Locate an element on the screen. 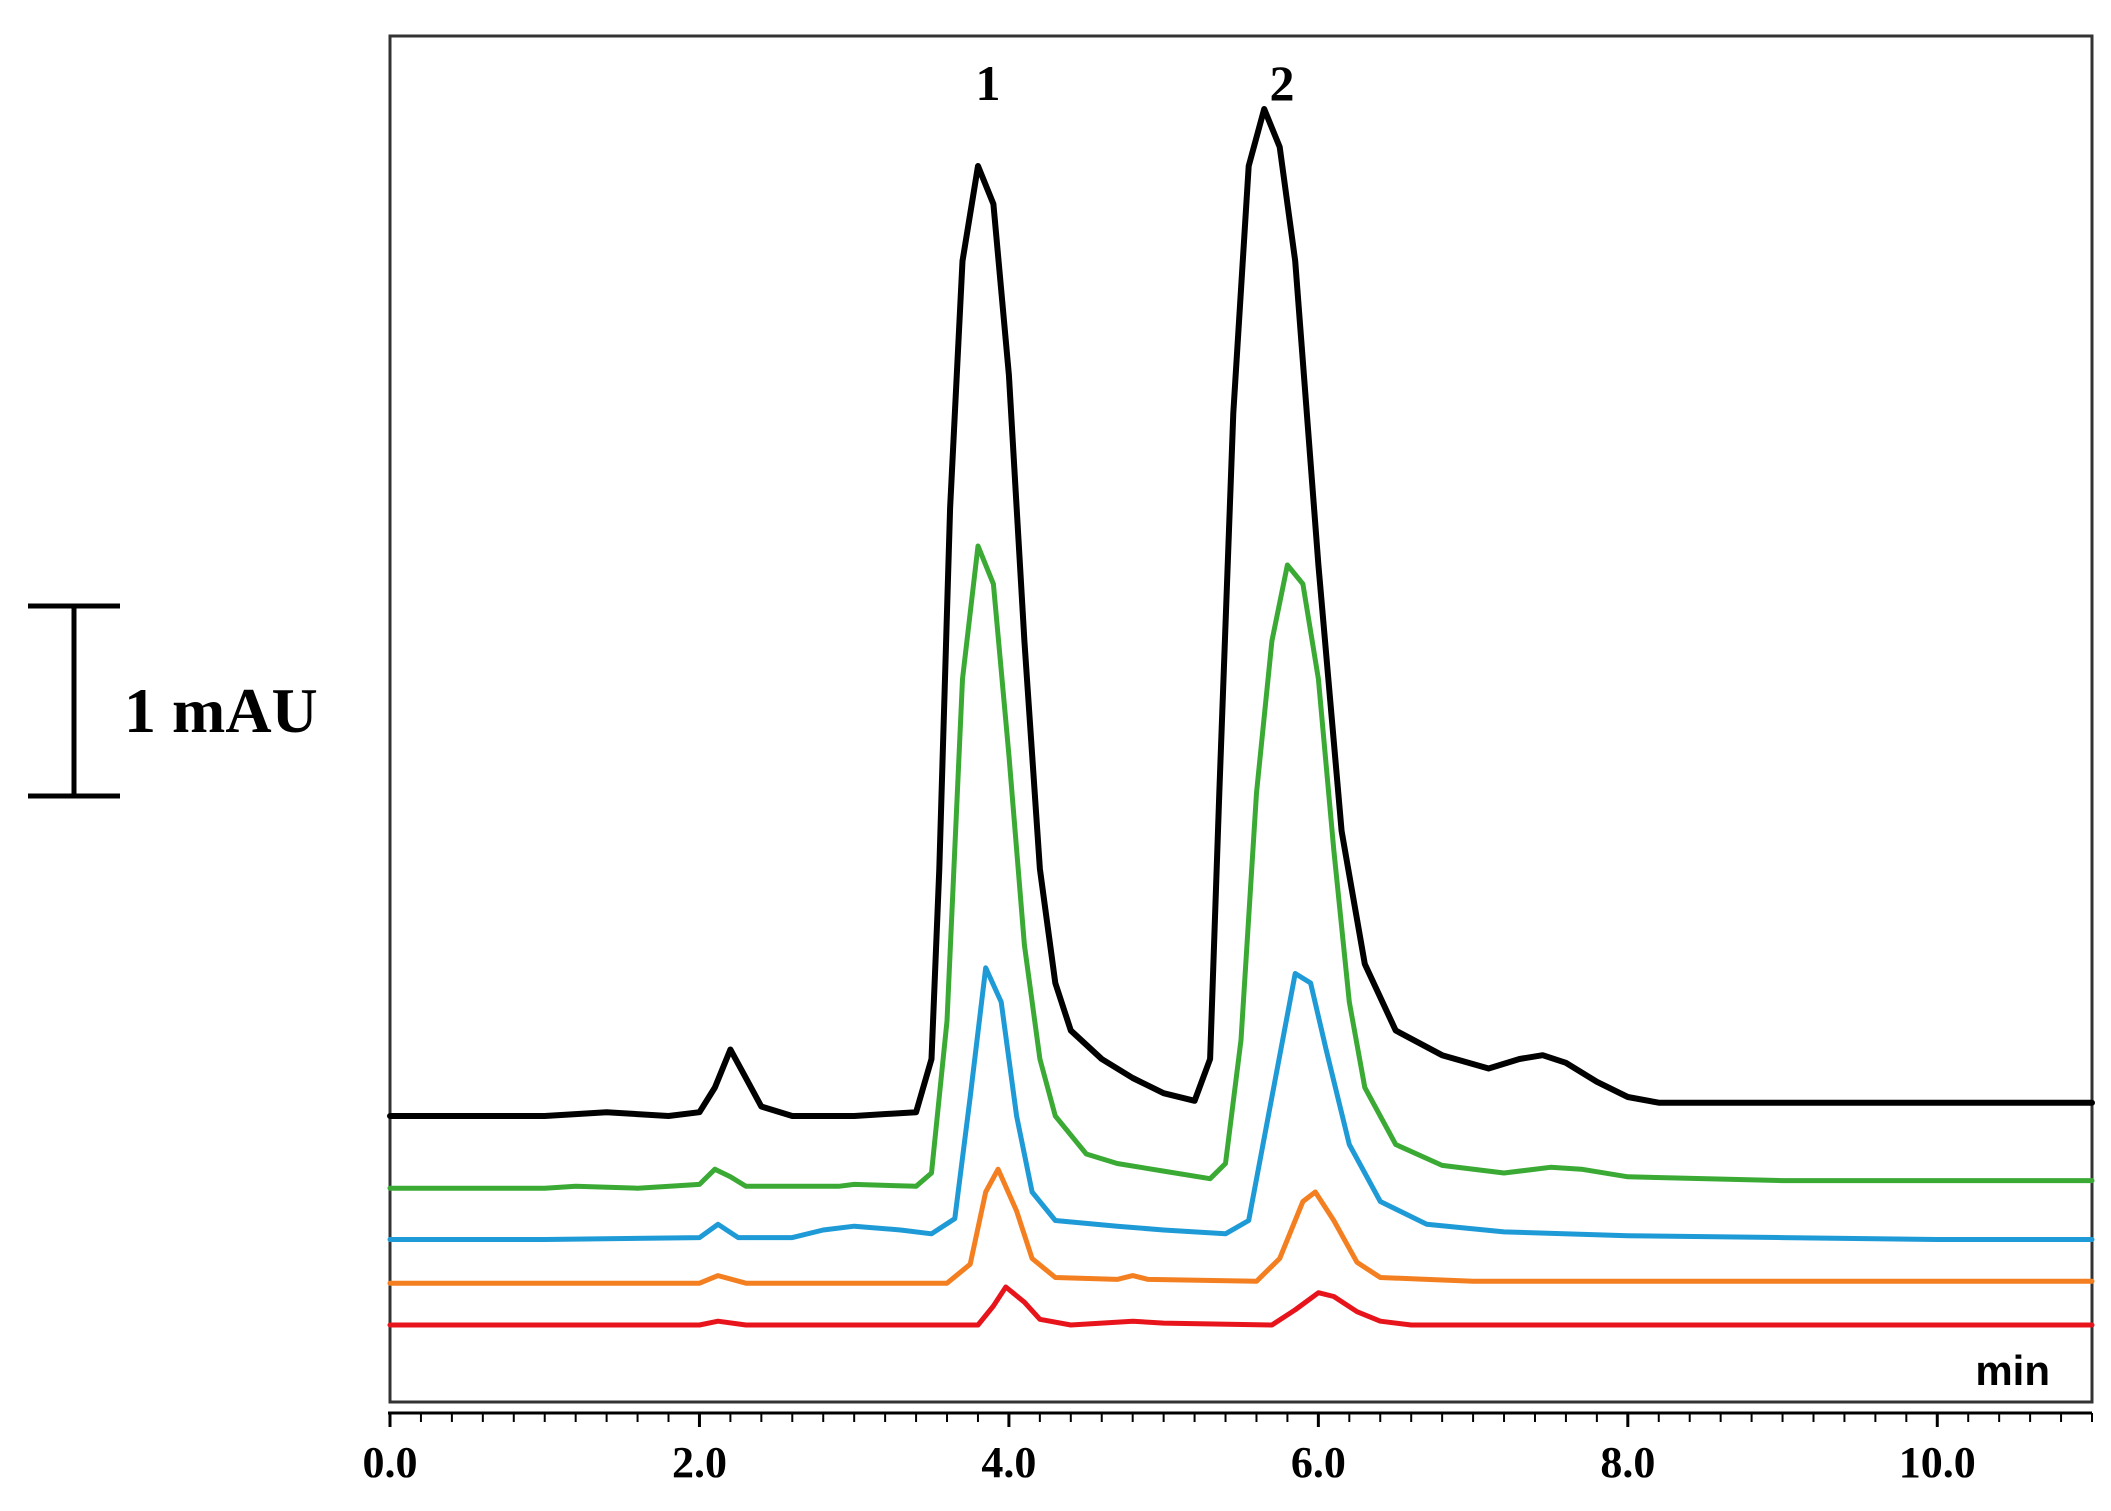 The height and width of the screenshot is (1511, 2111). scale-bar-label: 1 mAU is located at coordinates (221, 710).